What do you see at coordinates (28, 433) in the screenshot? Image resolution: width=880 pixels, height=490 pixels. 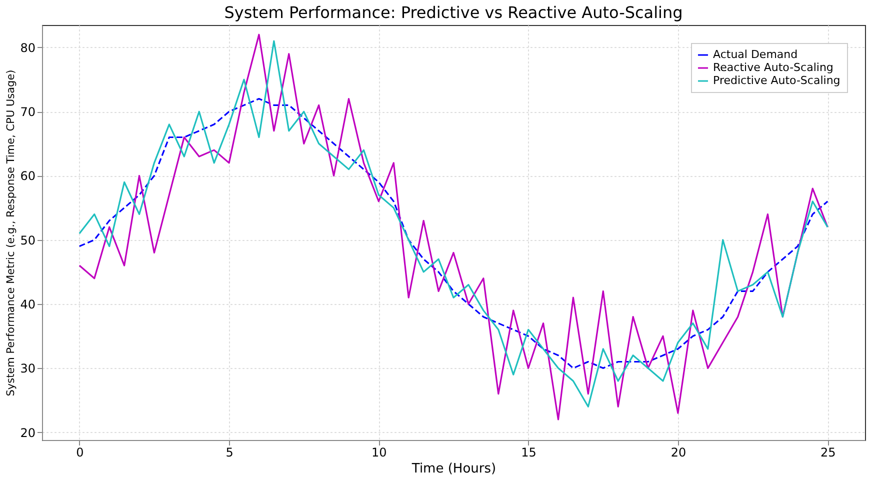 I see `y-tick-label: 20` at bounding box center [28, 433].